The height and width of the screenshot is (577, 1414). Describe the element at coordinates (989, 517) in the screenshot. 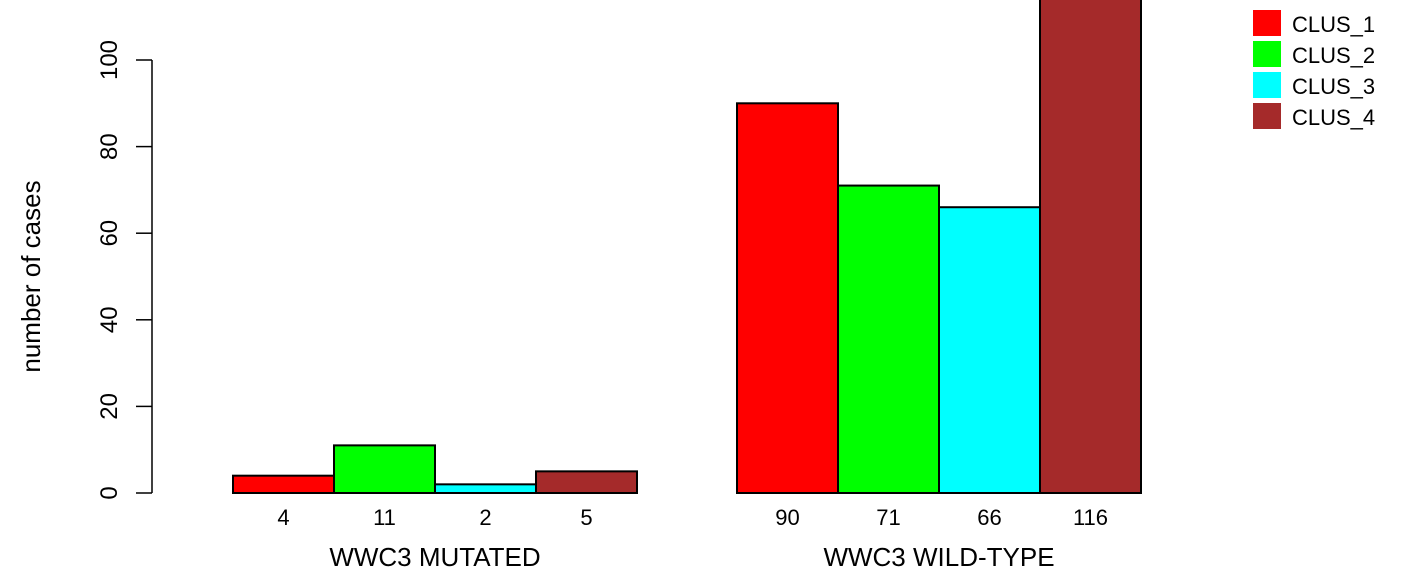

I see `bar-count-label: 66` at that location.